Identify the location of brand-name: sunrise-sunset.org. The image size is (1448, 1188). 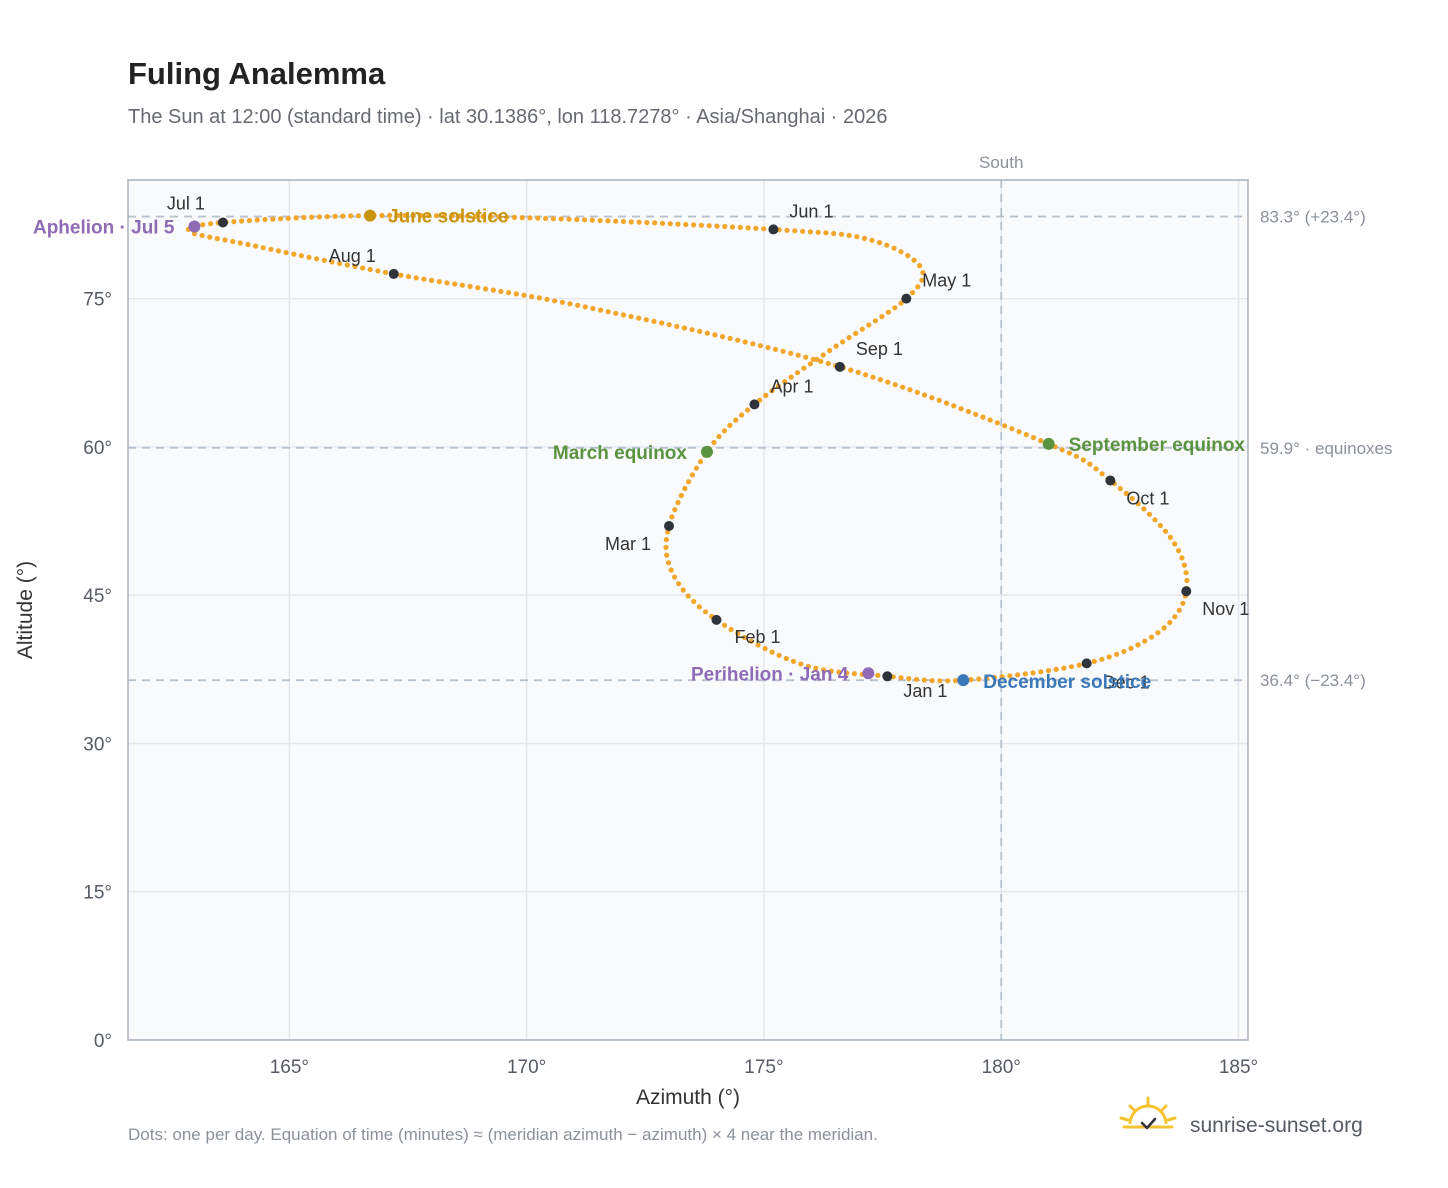
(1276, 1125).